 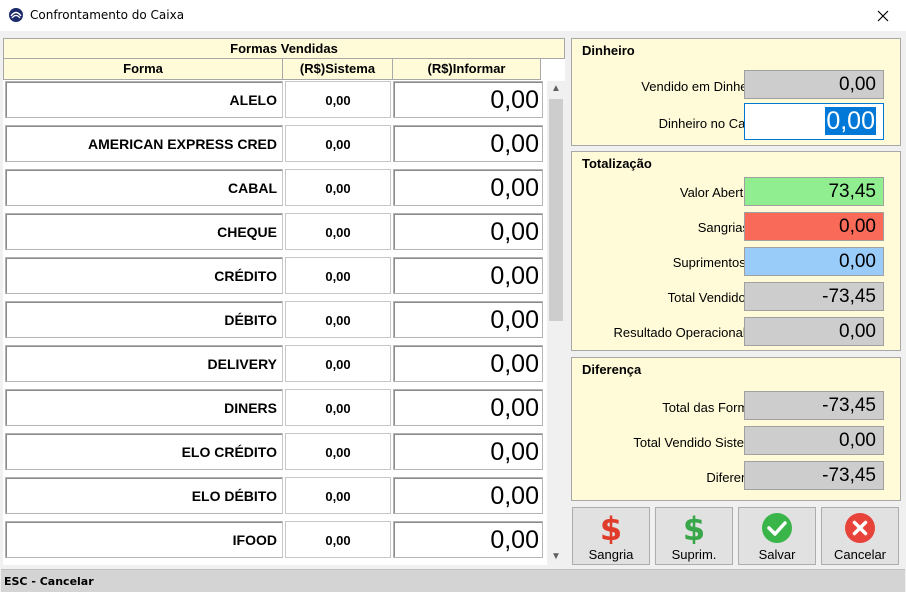 What do you see at coordinates (556, 556) in the screenshot?
I see `scroll-down-icon: ▼` at bounding box center [556, 556].